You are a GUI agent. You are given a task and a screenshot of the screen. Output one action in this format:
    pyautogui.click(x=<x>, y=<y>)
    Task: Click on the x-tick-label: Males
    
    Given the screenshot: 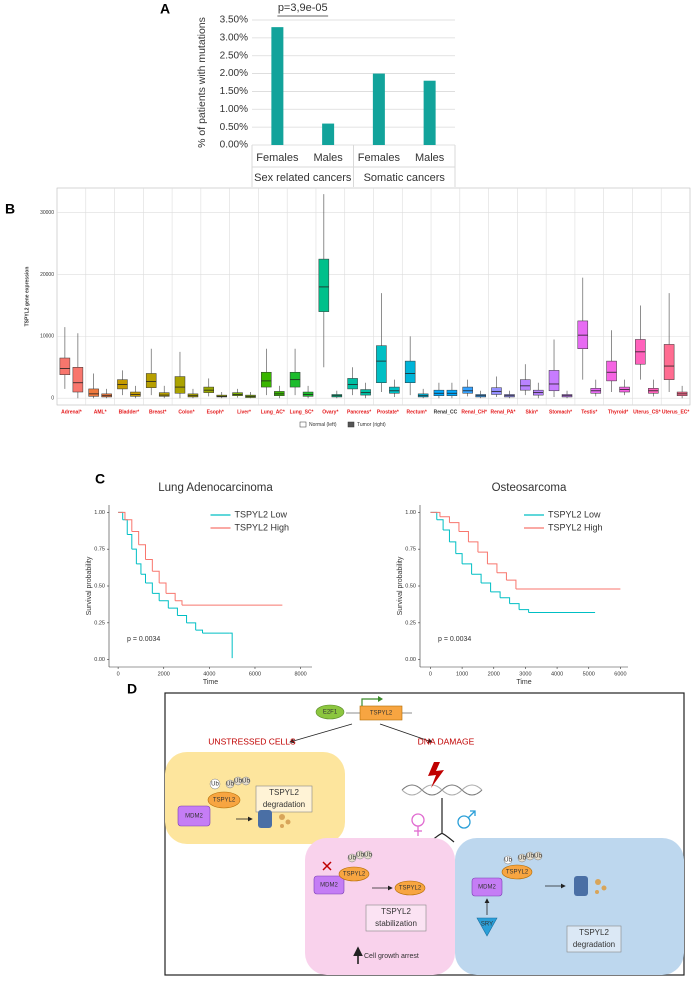 What is the action you would take?
    pyautogui.click(x=328, y=158)
    